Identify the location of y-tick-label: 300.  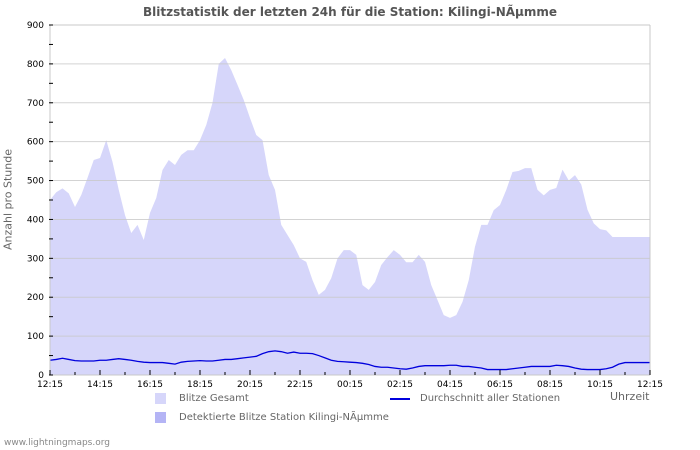
(35, 259).